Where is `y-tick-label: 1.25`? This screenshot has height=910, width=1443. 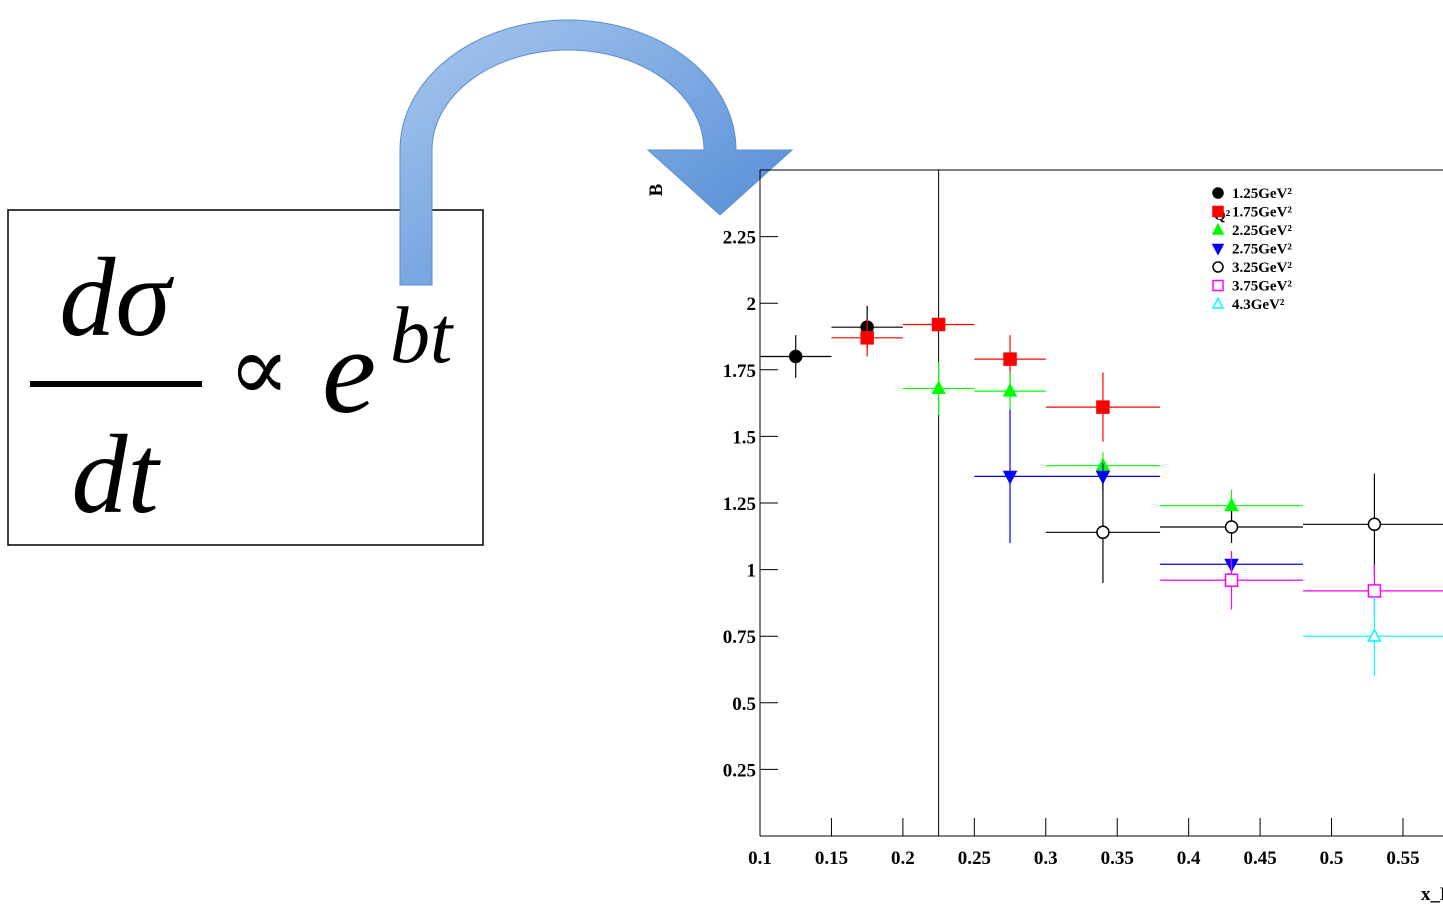
y-tick-label: 1.25 is located at coordinates (739, 504).